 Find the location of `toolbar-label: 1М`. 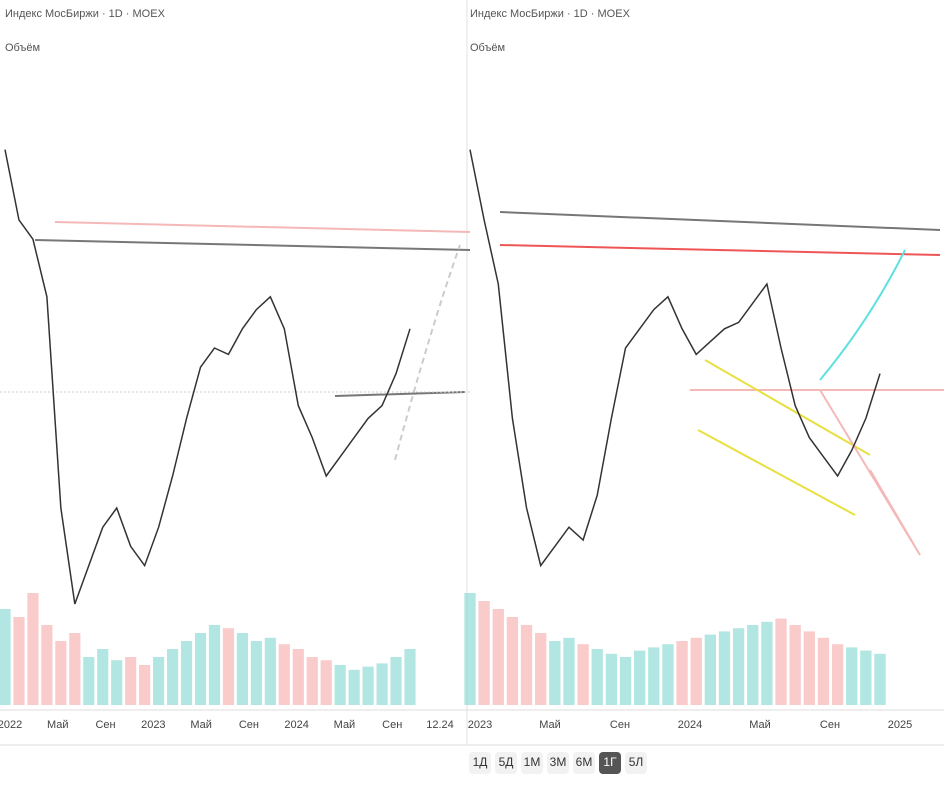

toolbar-label: 1М is located at coordinates (532, 762).